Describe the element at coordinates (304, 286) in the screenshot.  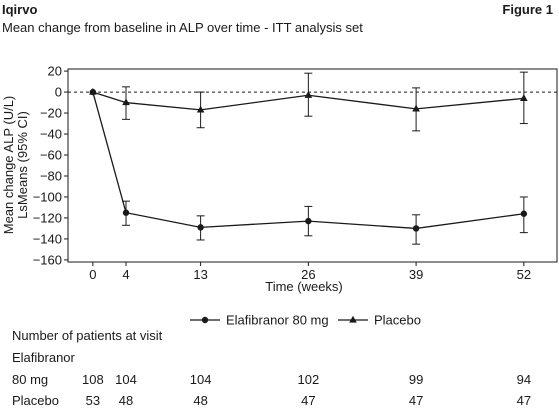
I see `x-axis-label: Time (weeks)` at that location.